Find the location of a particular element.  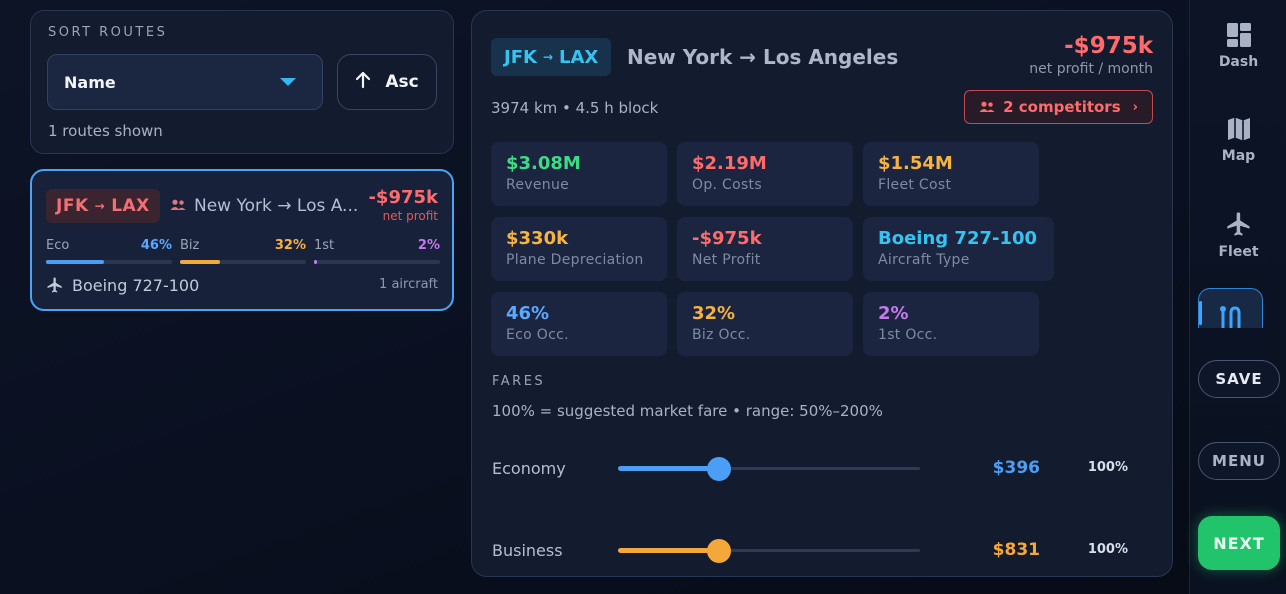

detail-profit: -$975k net profit / month is located at coordinates (1091, 55).